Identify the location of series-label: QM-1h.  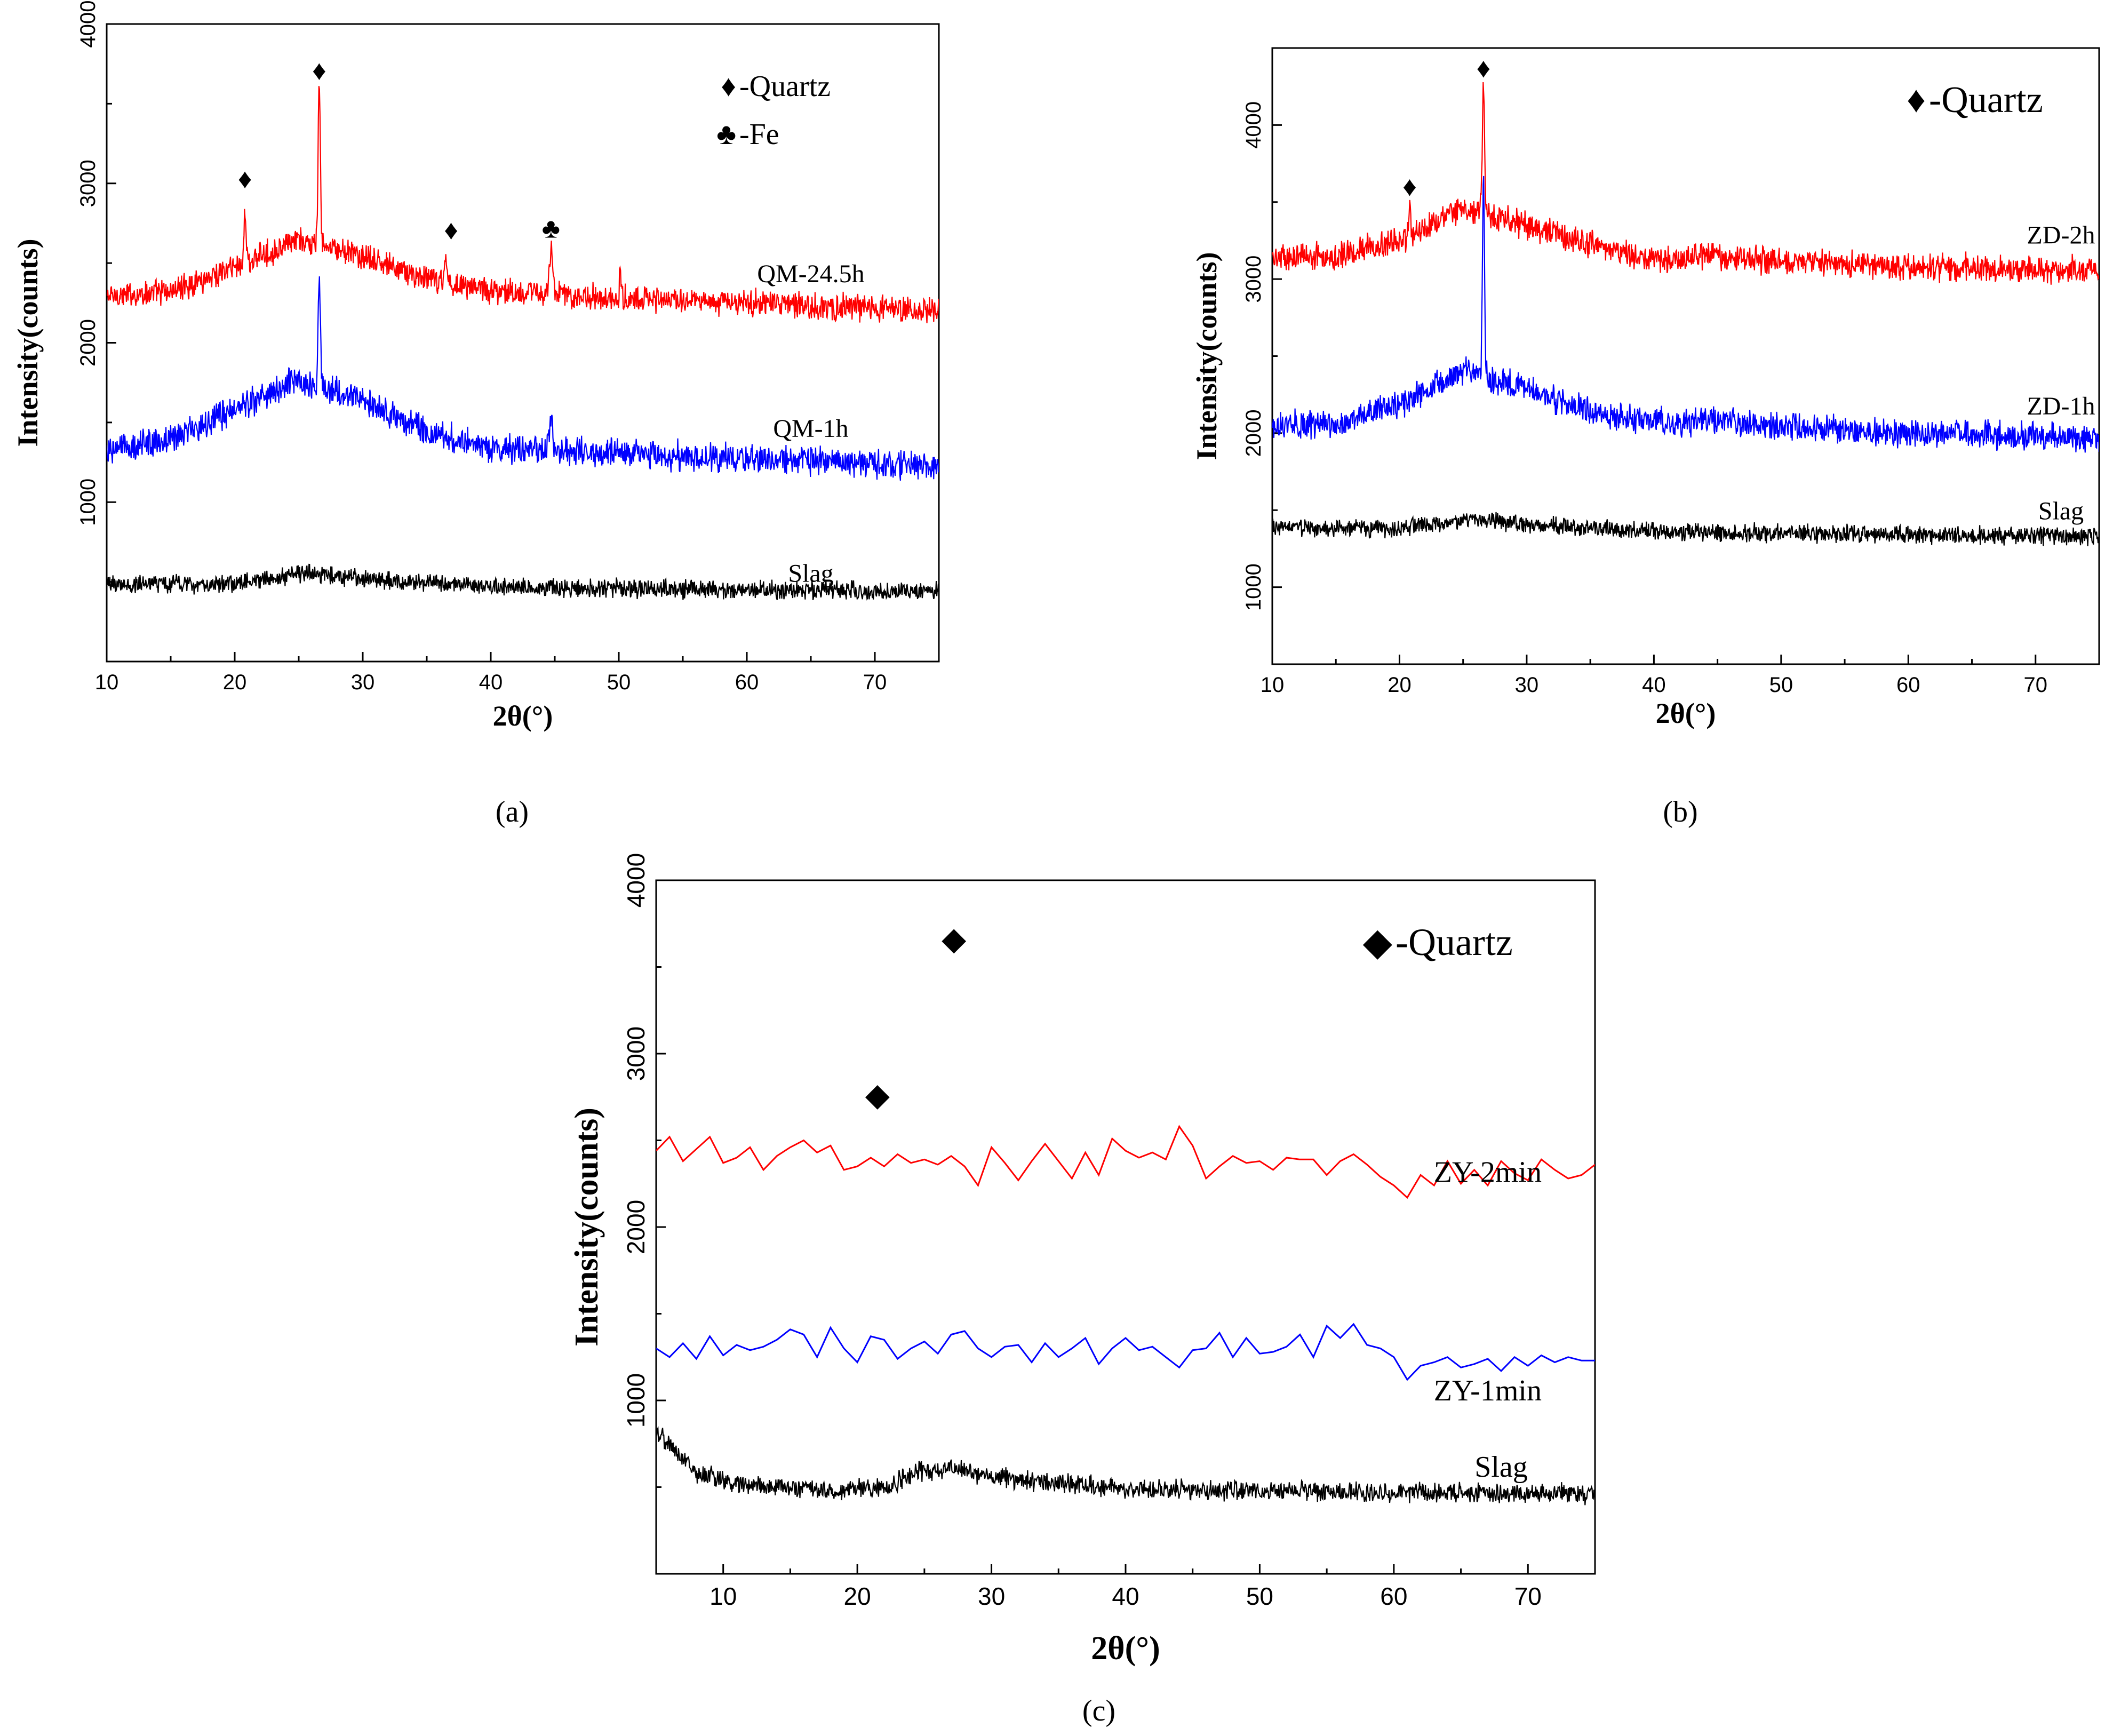
(810, 429).